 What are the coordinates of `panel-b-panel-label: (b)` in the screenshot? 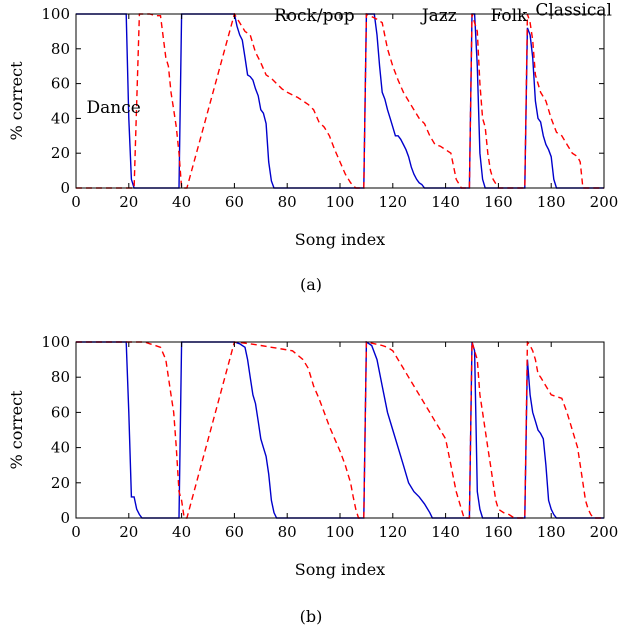 It's located at (311, 616).